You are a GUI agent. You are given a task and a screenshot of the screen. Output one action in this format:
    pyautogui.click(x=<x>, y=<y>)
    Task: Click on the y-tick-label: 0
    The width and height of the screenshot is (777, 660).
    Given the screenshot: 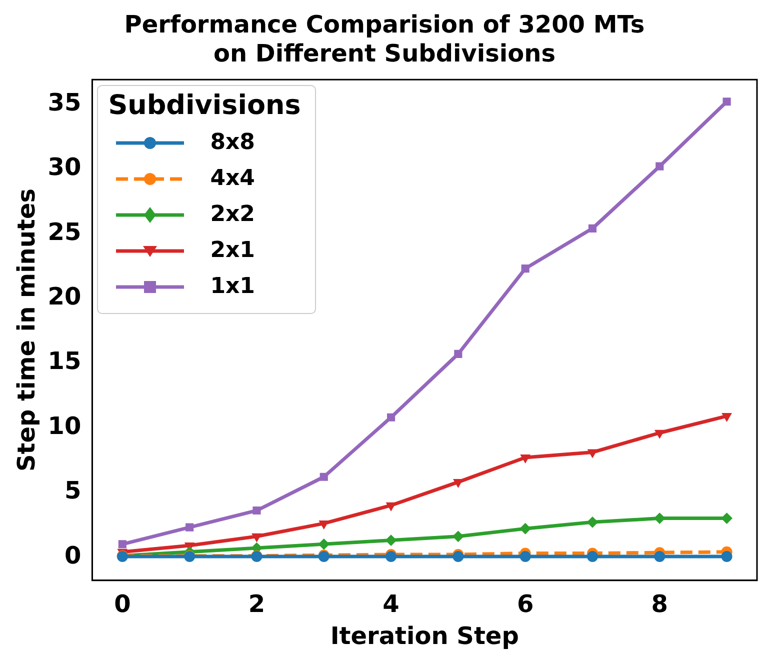 What is the action you would take?
    pyautogui.click(x=73, y=555)
    